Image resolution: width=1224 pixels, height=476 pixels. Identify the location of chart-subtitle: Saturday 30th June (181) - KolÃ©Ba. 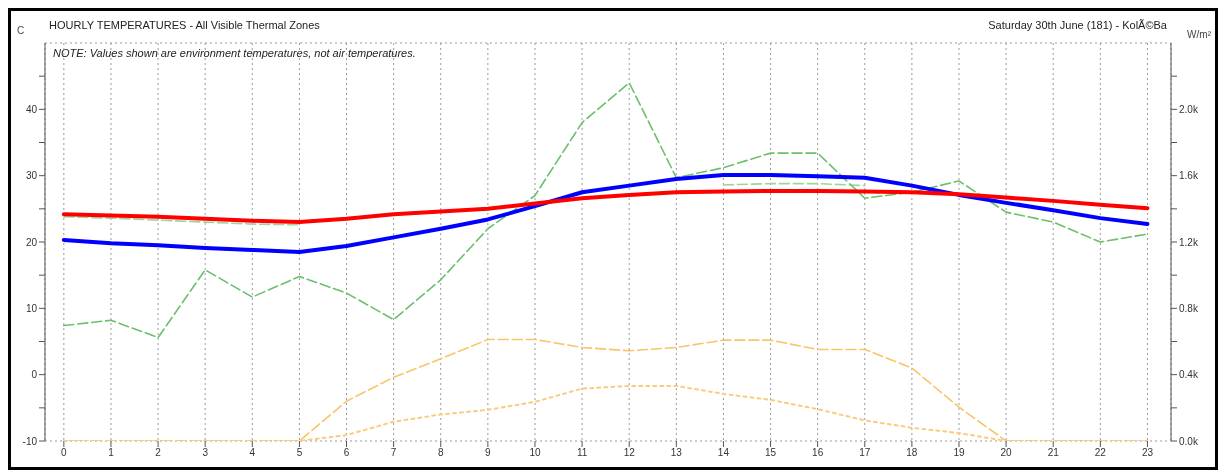
(1077, 25).